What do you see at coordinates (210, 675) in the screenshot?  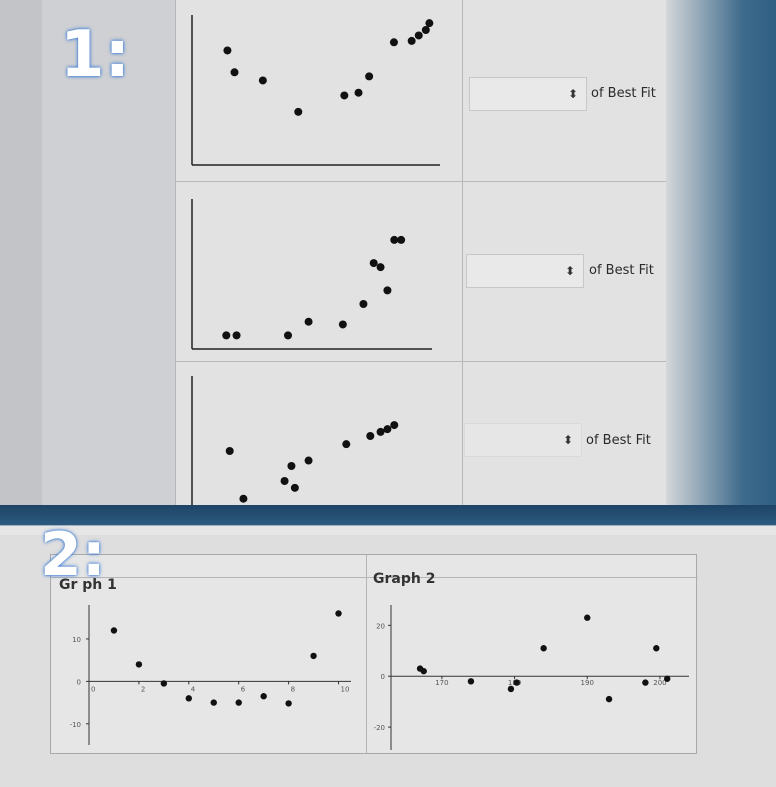 I see `graph-1-plot: 10 0 -10 0 2 4 6 8 10` at bounding box center [210, 675].